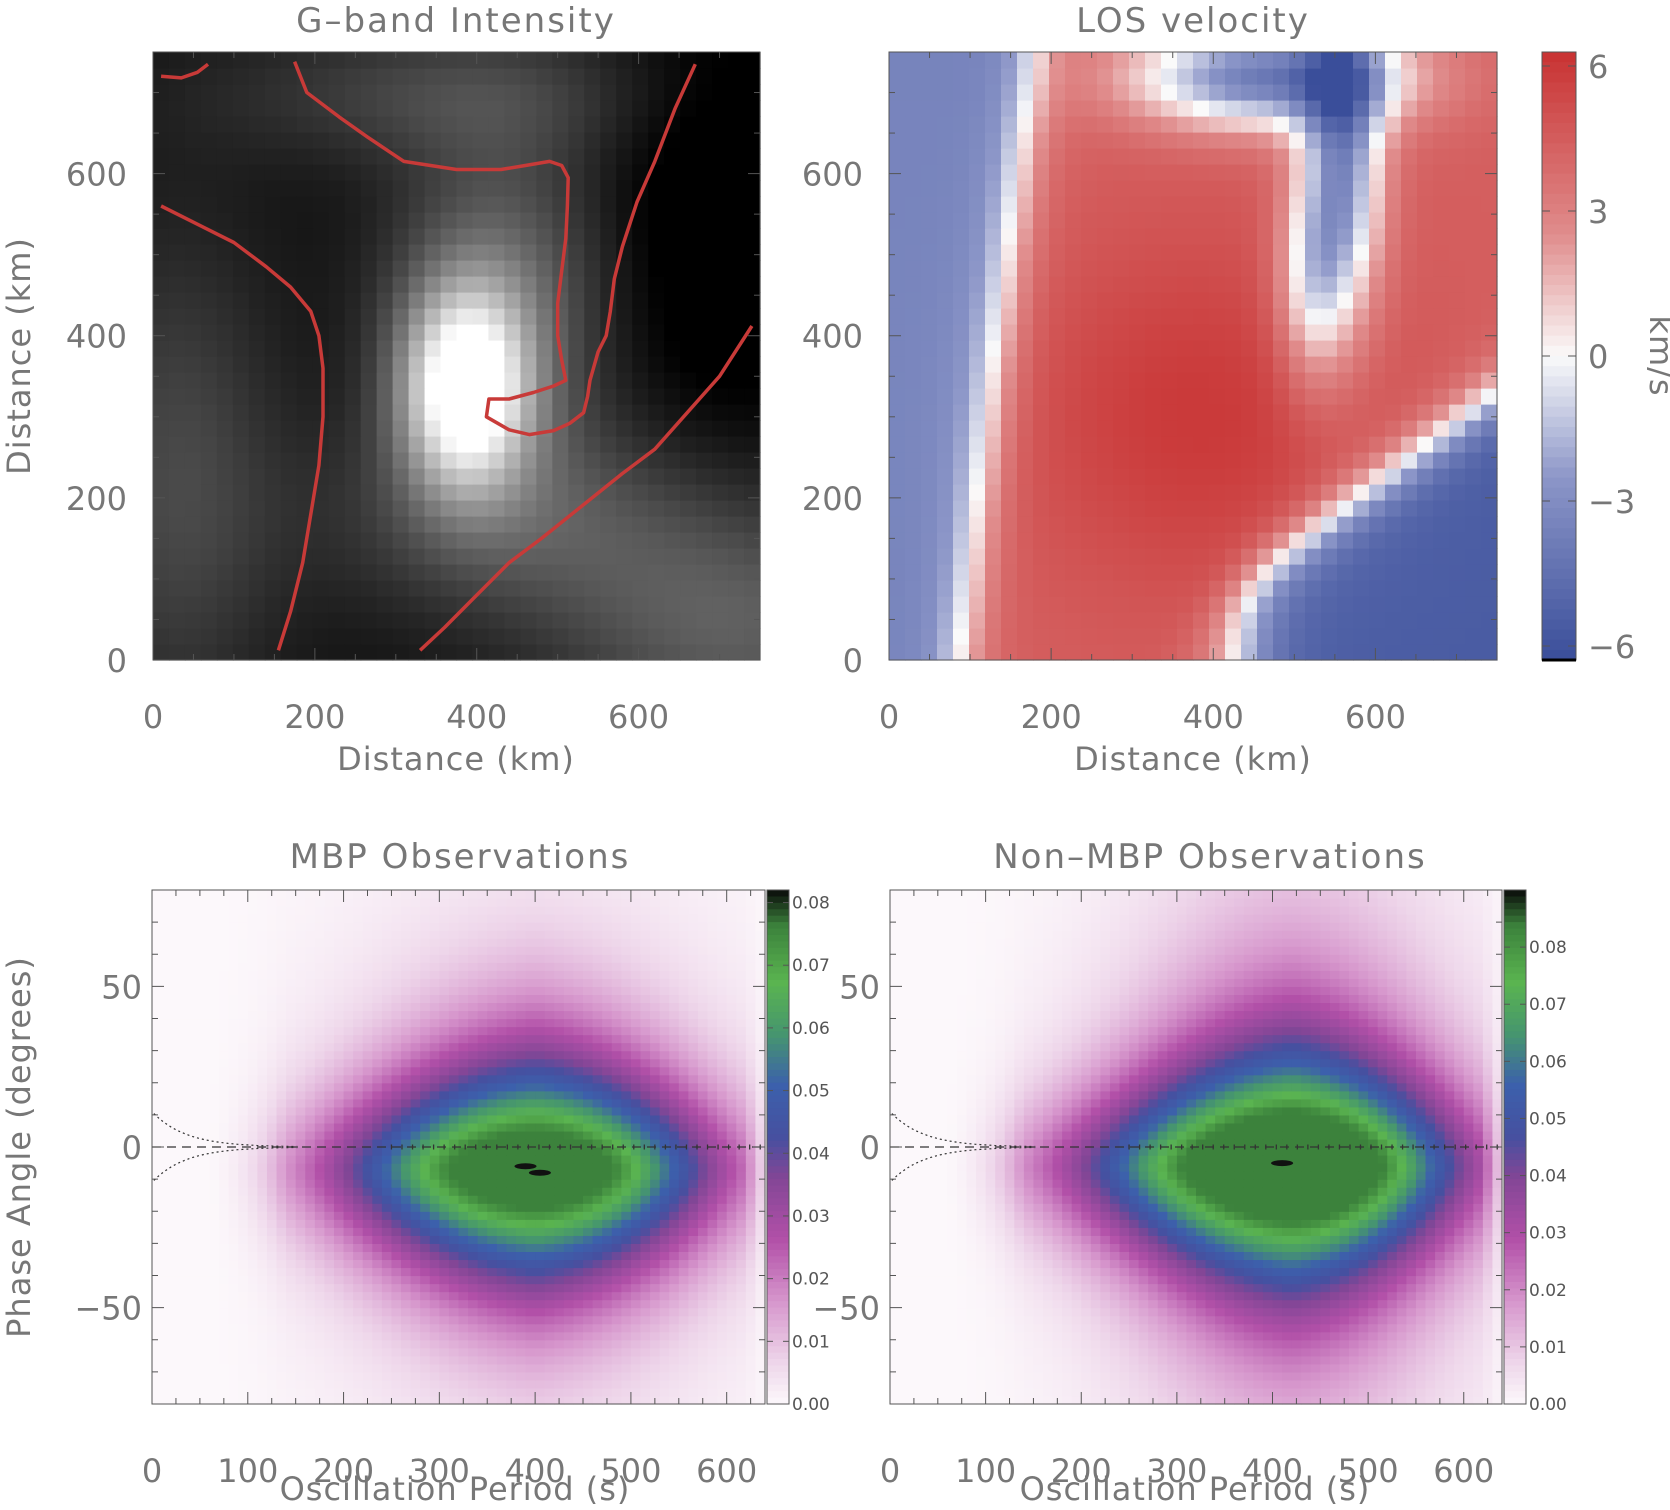 Image resolution: width=1670 pixels, height=1510 pixels. Describe the element at coordinates (1193, 759) in the screenshot. I see `panel-los-xlabel: Distance (km)` at that location.